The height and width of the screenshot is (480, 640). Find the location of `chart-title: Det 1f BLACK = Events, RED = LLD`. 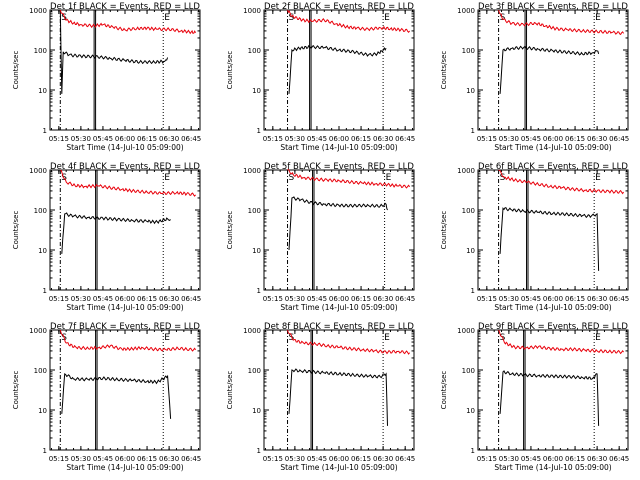

chart-title: Det 1f BLACK = Events, RED = LLD is located at coordinates (125, 7).